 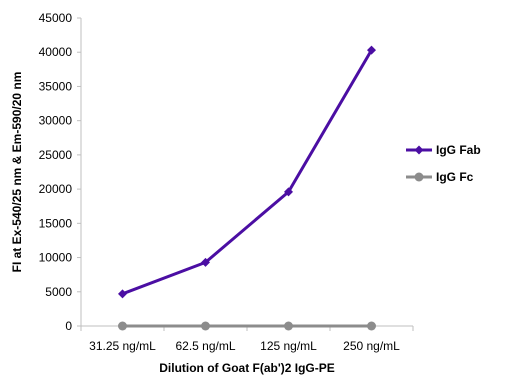 What do you see at coordinates (68, 326) in the screenshot?
I see `y-tick-label: 0` at bounding box center [68, 326].